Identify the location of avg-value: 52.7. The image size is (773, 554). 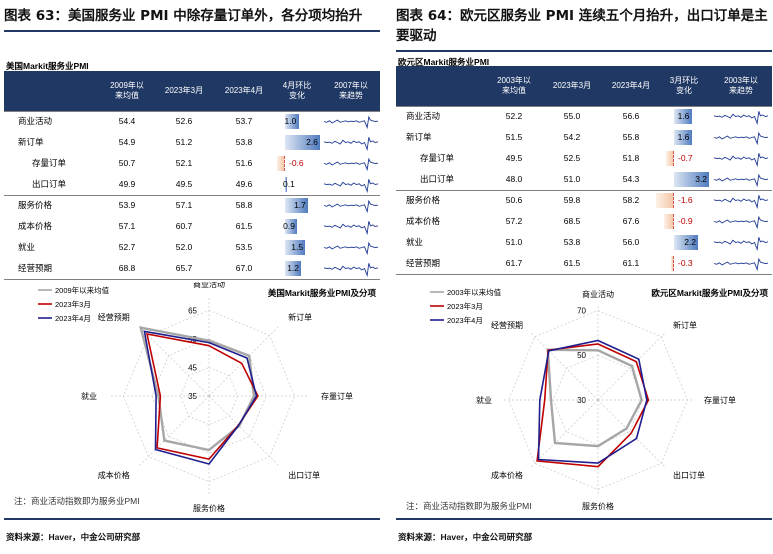
(127, 247).